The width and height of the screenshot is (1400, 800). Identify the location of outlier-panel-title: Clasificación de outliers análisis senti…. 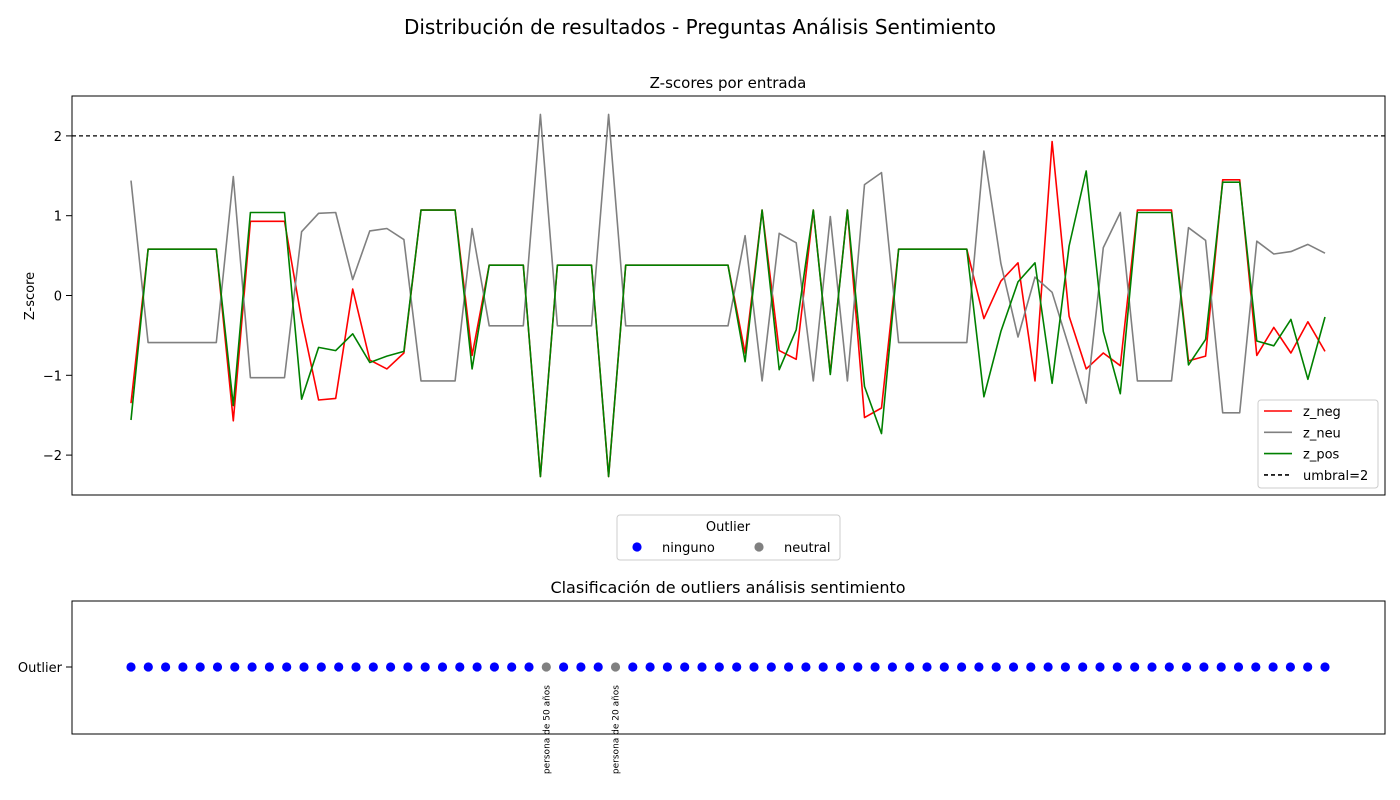
(727, 587).